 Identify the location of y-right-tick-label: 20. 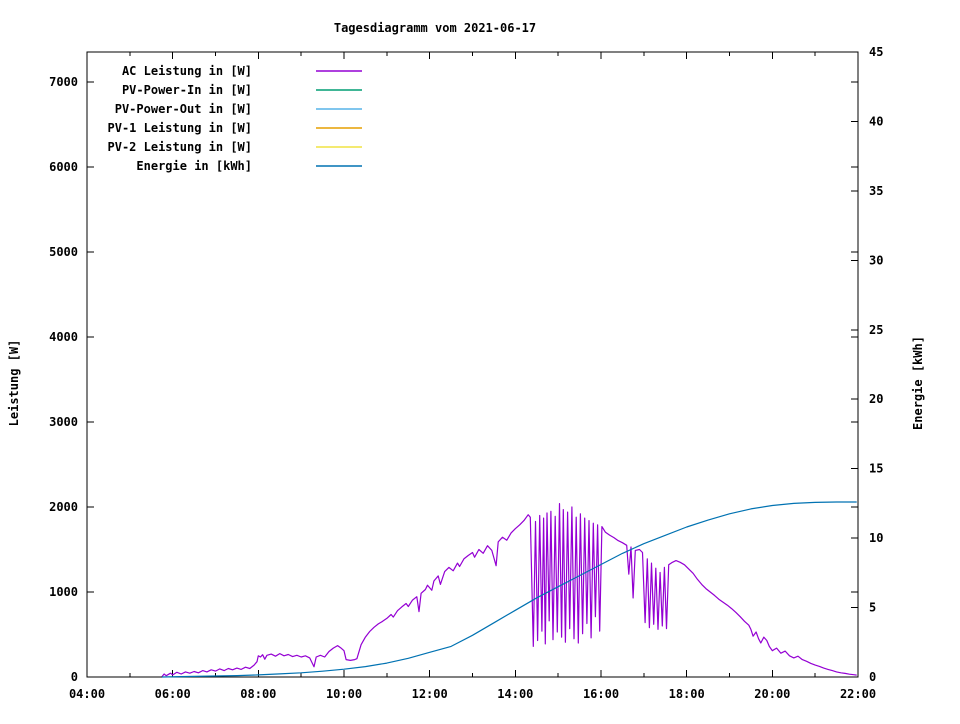
(876, 399).